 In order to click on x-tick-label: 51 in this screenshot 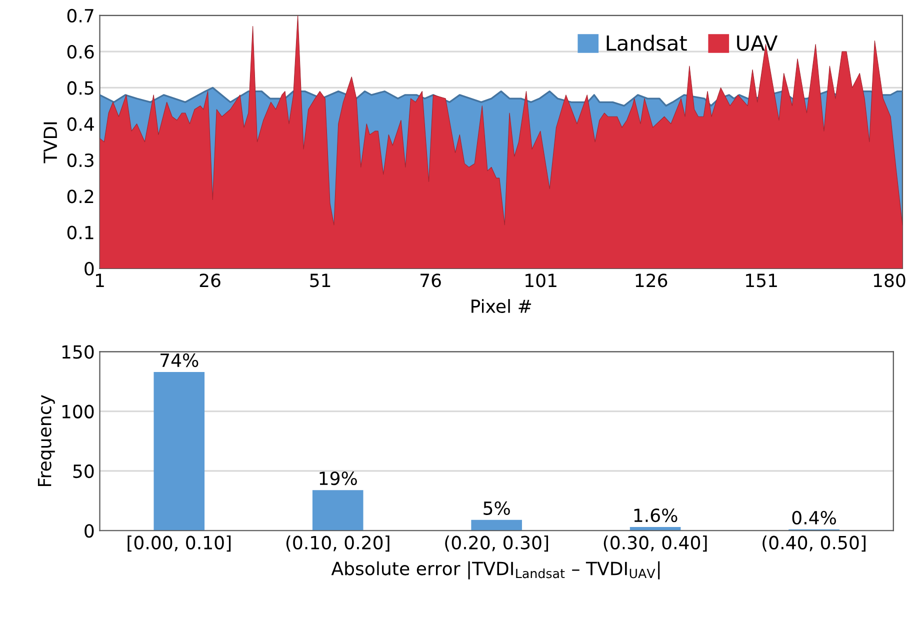, I will do `click(320, 281)`.